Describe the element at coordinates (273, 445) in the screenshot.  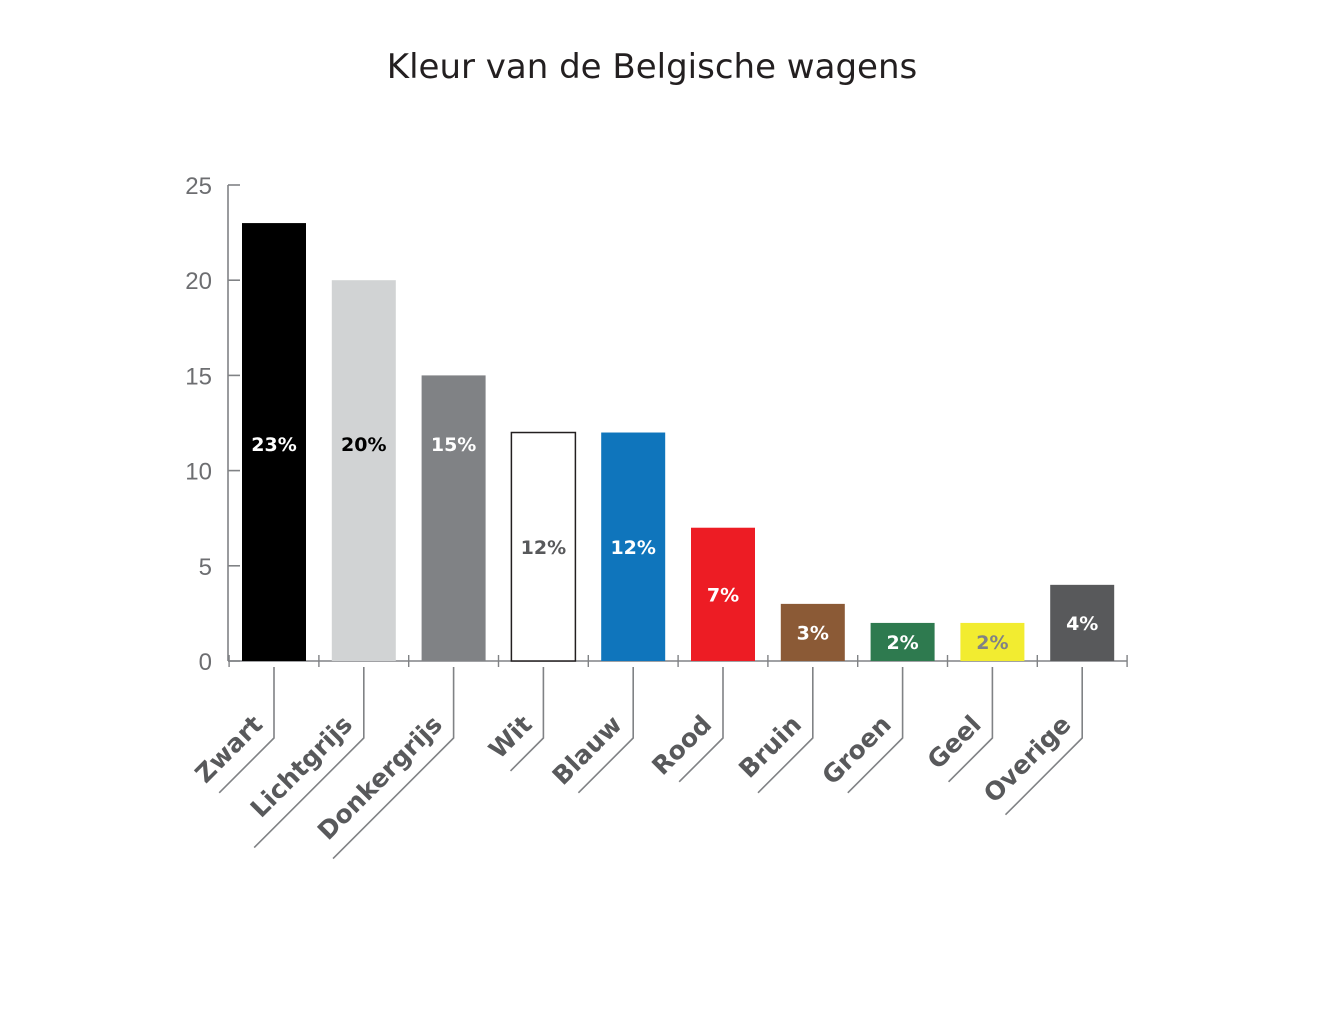
I see `data-label: 23%` at that location.